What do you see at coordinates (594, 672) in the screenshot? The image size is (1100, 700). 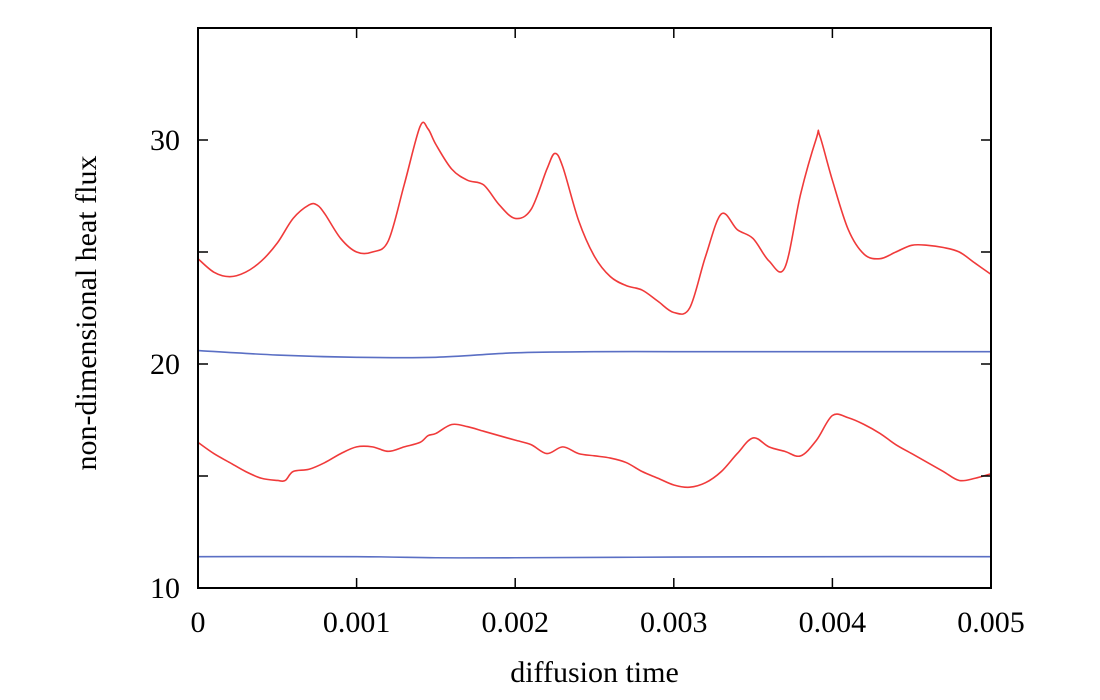 I see `x-axis-label: diffusion time` at bounding box center [594, 672].